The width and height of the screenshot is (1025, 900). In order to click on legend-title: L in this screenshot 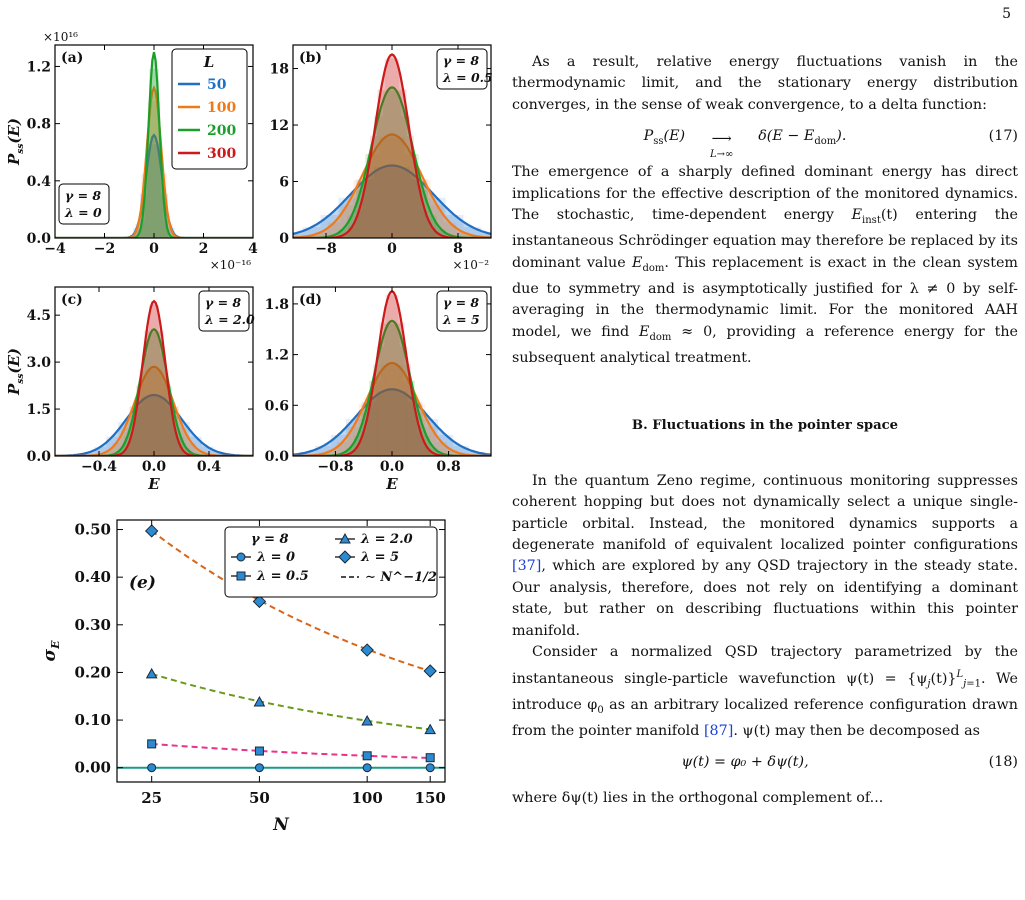, I will do `click(209, 62)`.